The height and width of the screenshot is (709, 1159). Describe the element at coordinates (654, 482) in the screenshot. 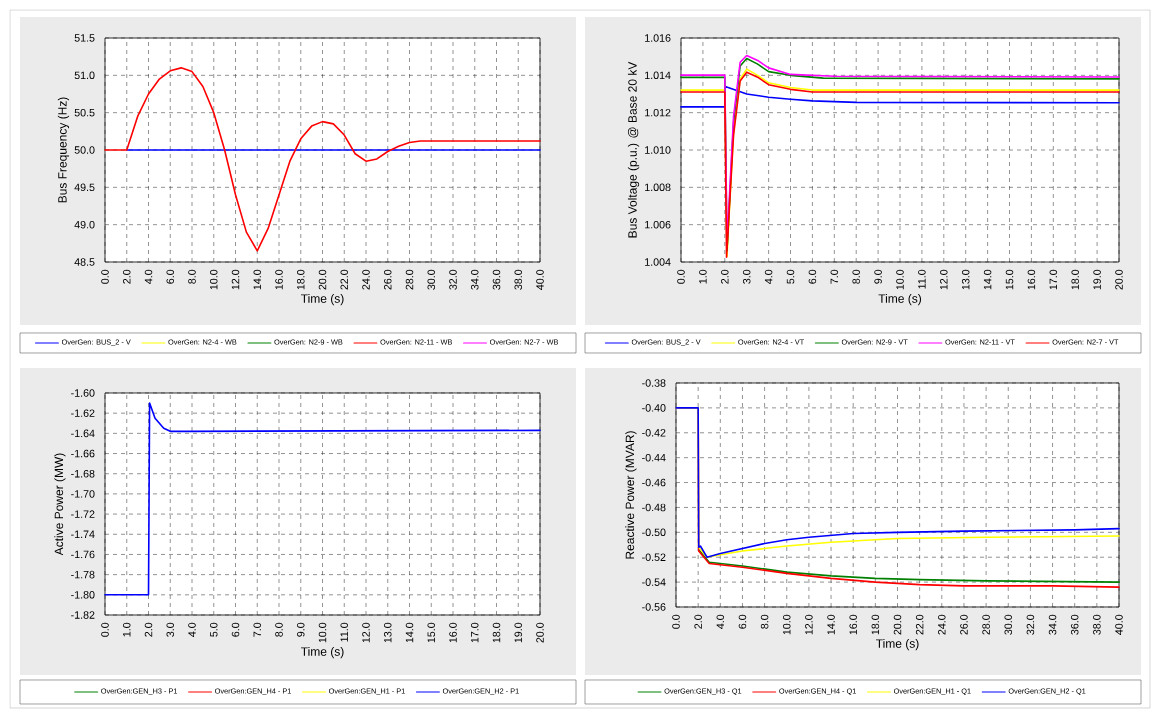

I see `y-tick-label: -0.46` at that location.